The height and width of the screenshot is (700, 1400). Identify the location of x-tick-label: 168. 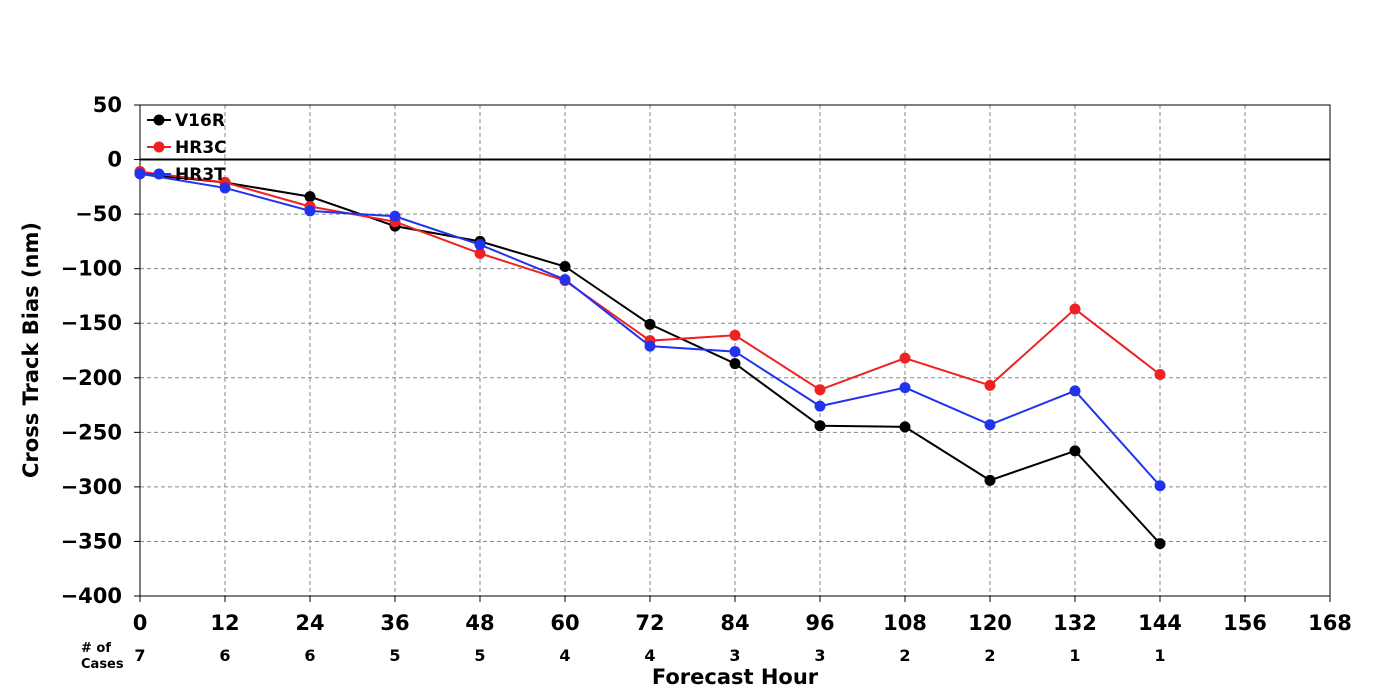
(1330, 623).